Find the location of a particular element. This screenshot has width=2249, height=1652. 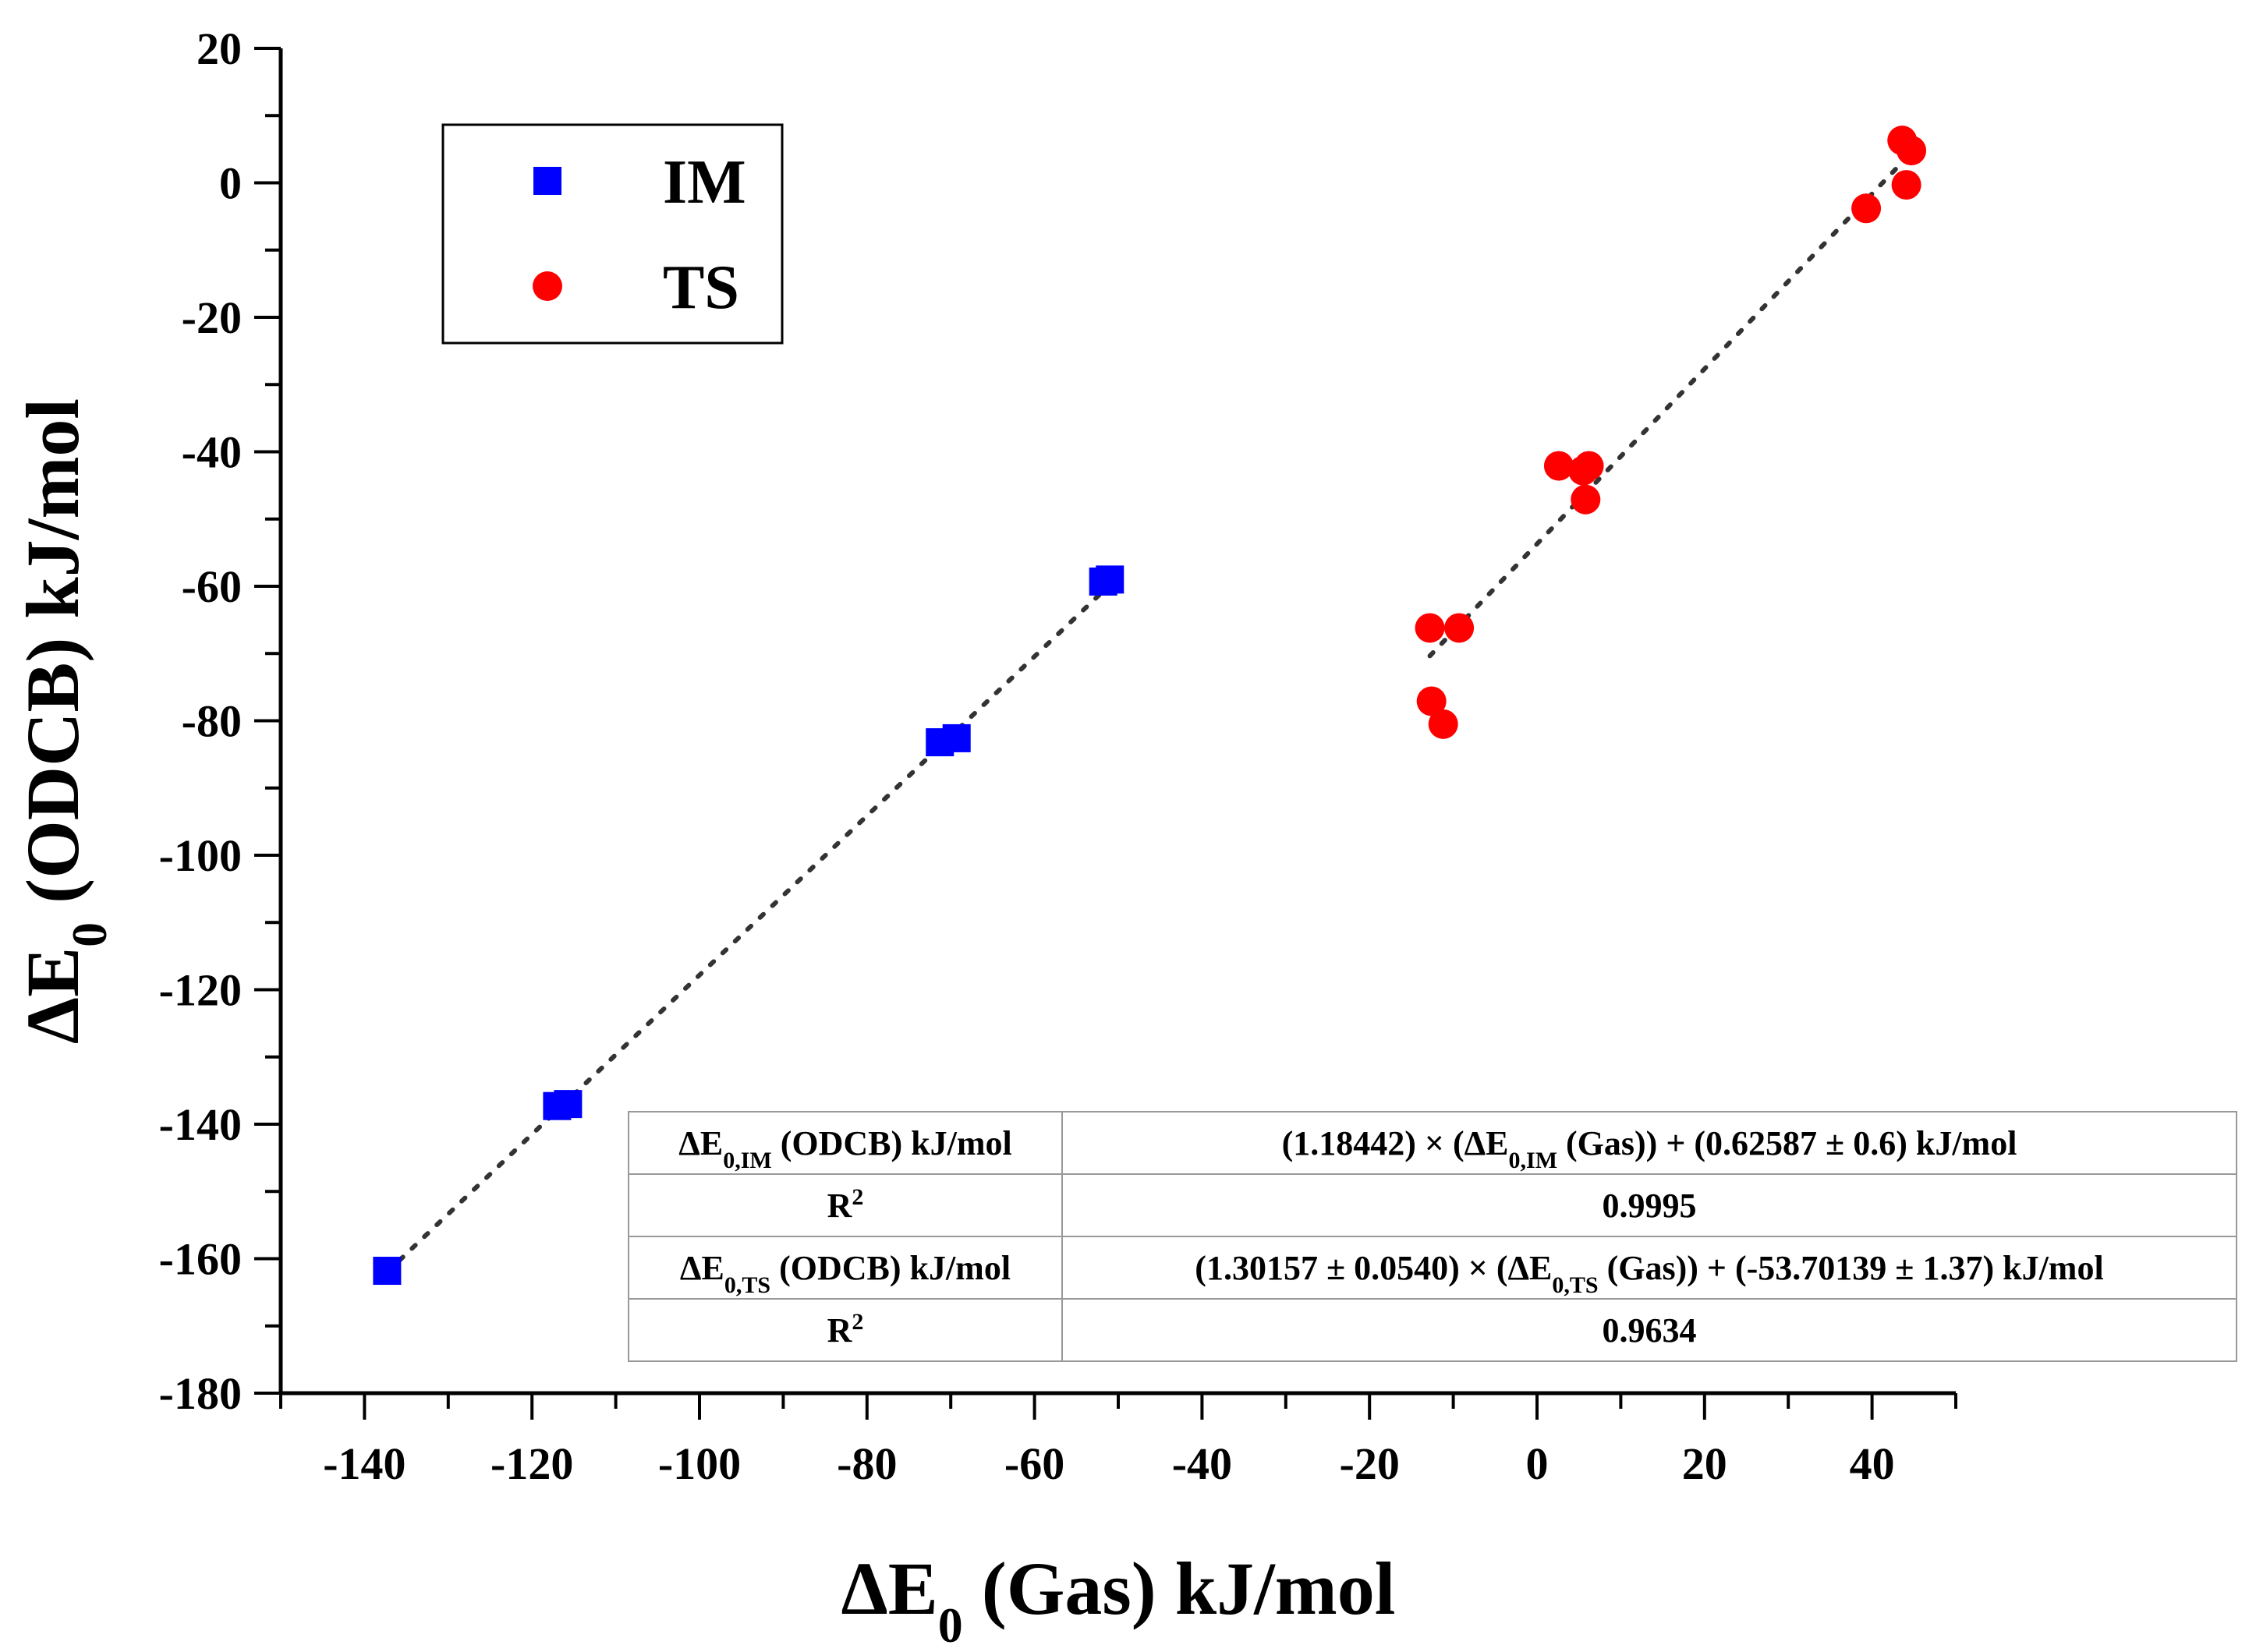

x-tick-label: 0 is located at coordinates (1538, 1463).